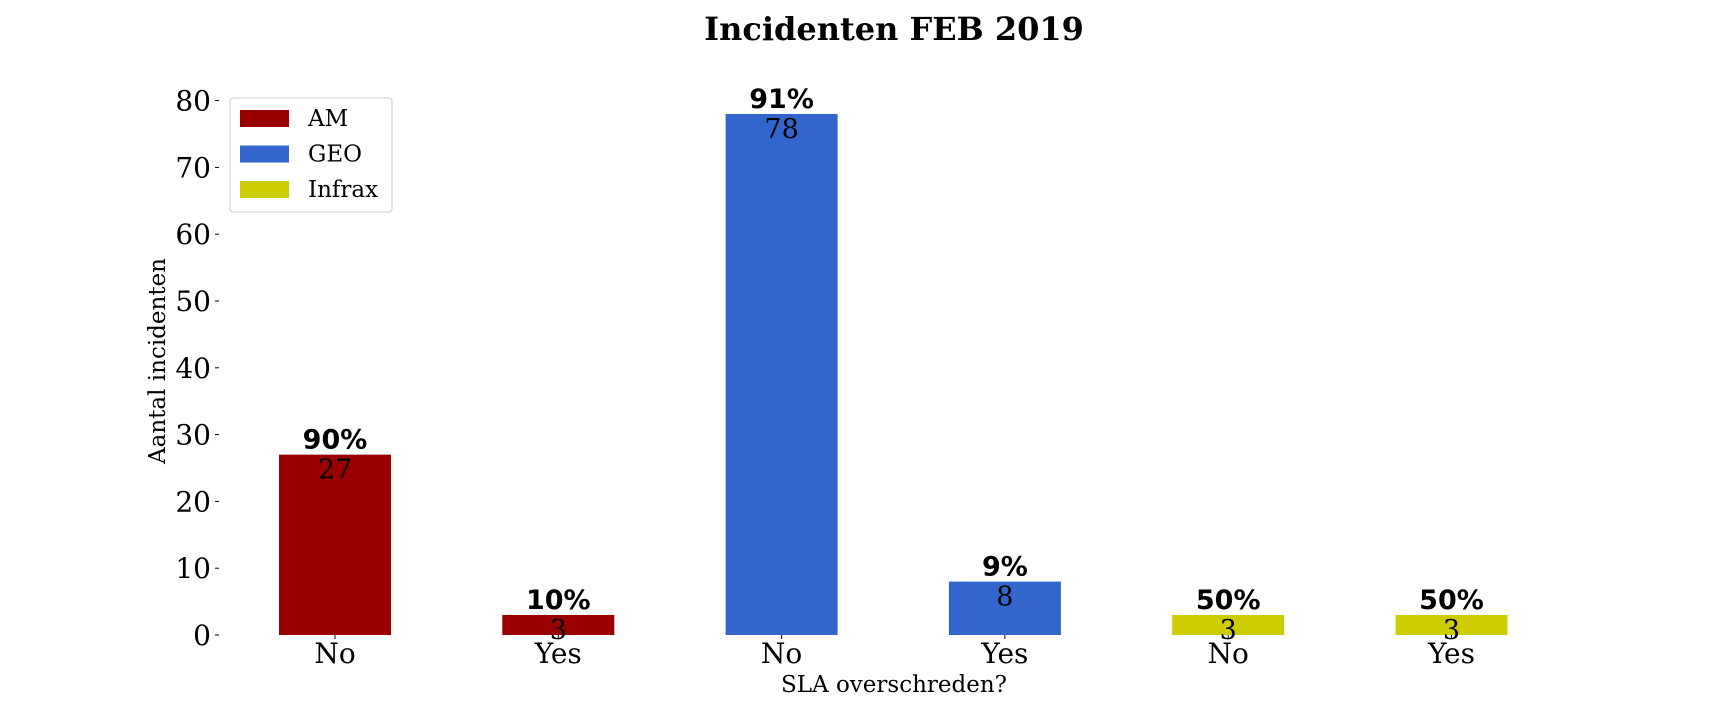  What do you see at coordinates (193, 101) in the screenshot?
I see `y-tick-label: 80` at bounding box center [193, 101].